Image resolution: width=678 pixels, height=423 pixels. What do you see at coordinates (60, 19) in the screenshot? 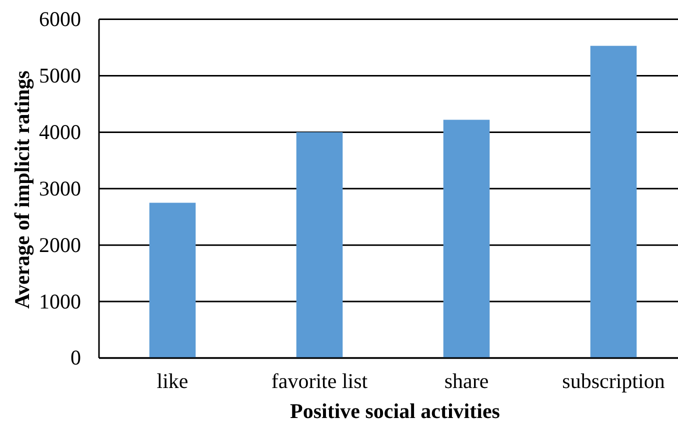
I see `y-tick-label: 6000` at bounding box center [60, 19].